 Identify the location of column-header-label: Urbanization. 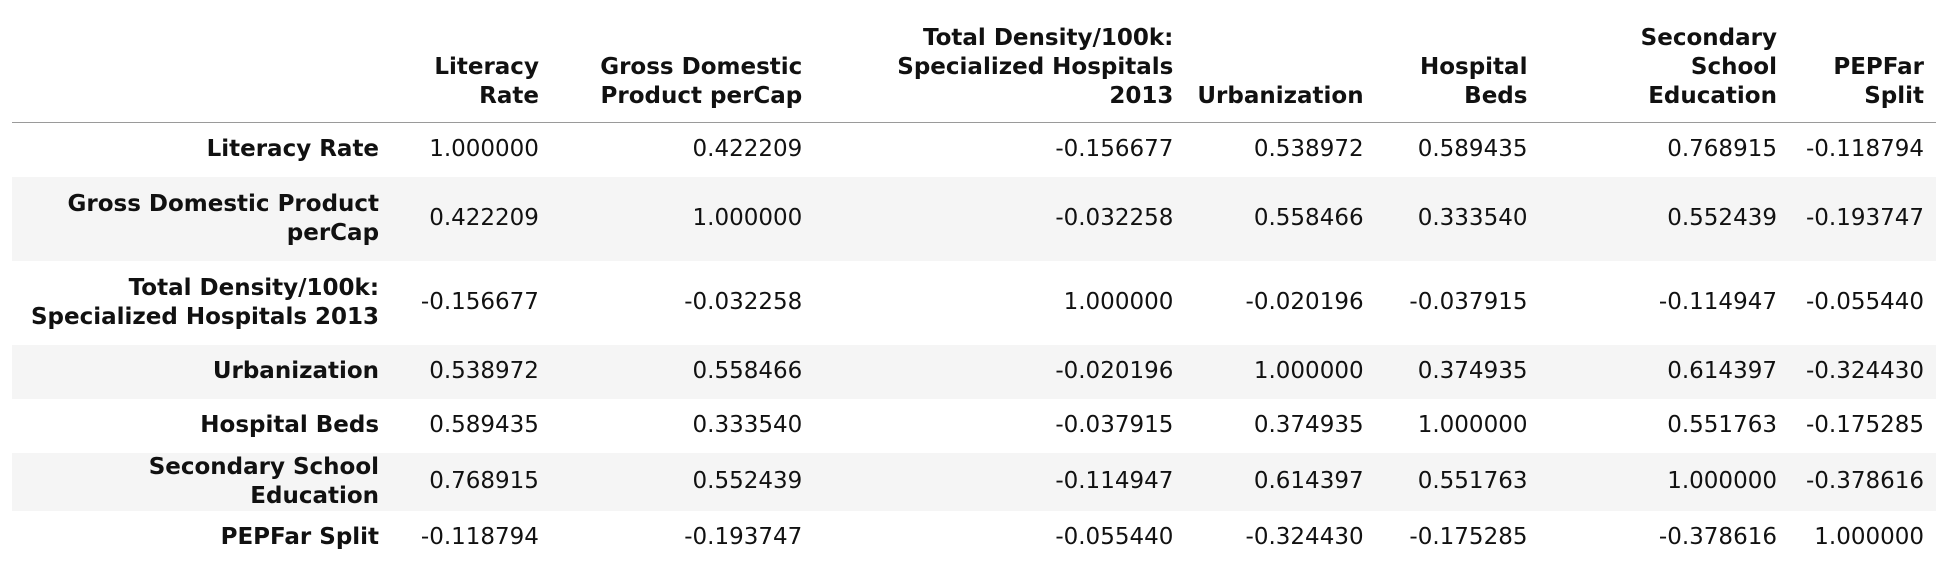
(1280, 96).